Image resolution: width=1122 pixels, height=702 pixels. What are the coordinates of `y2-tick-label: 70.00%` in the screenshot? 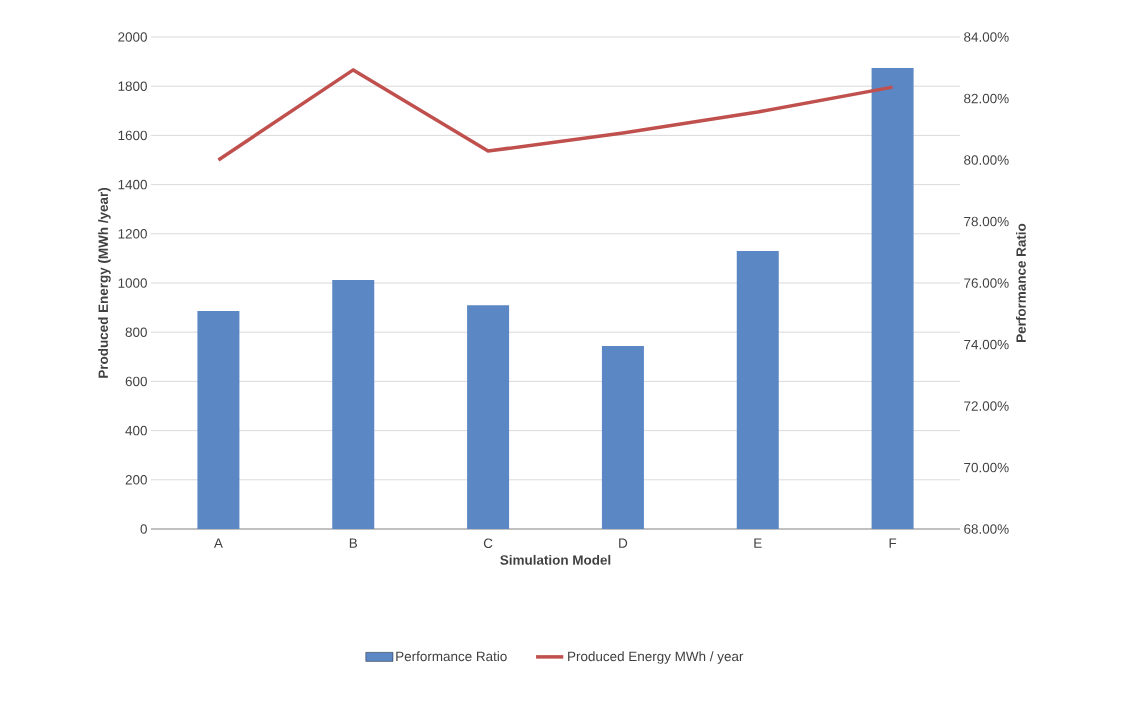 It's located at (986, 467).